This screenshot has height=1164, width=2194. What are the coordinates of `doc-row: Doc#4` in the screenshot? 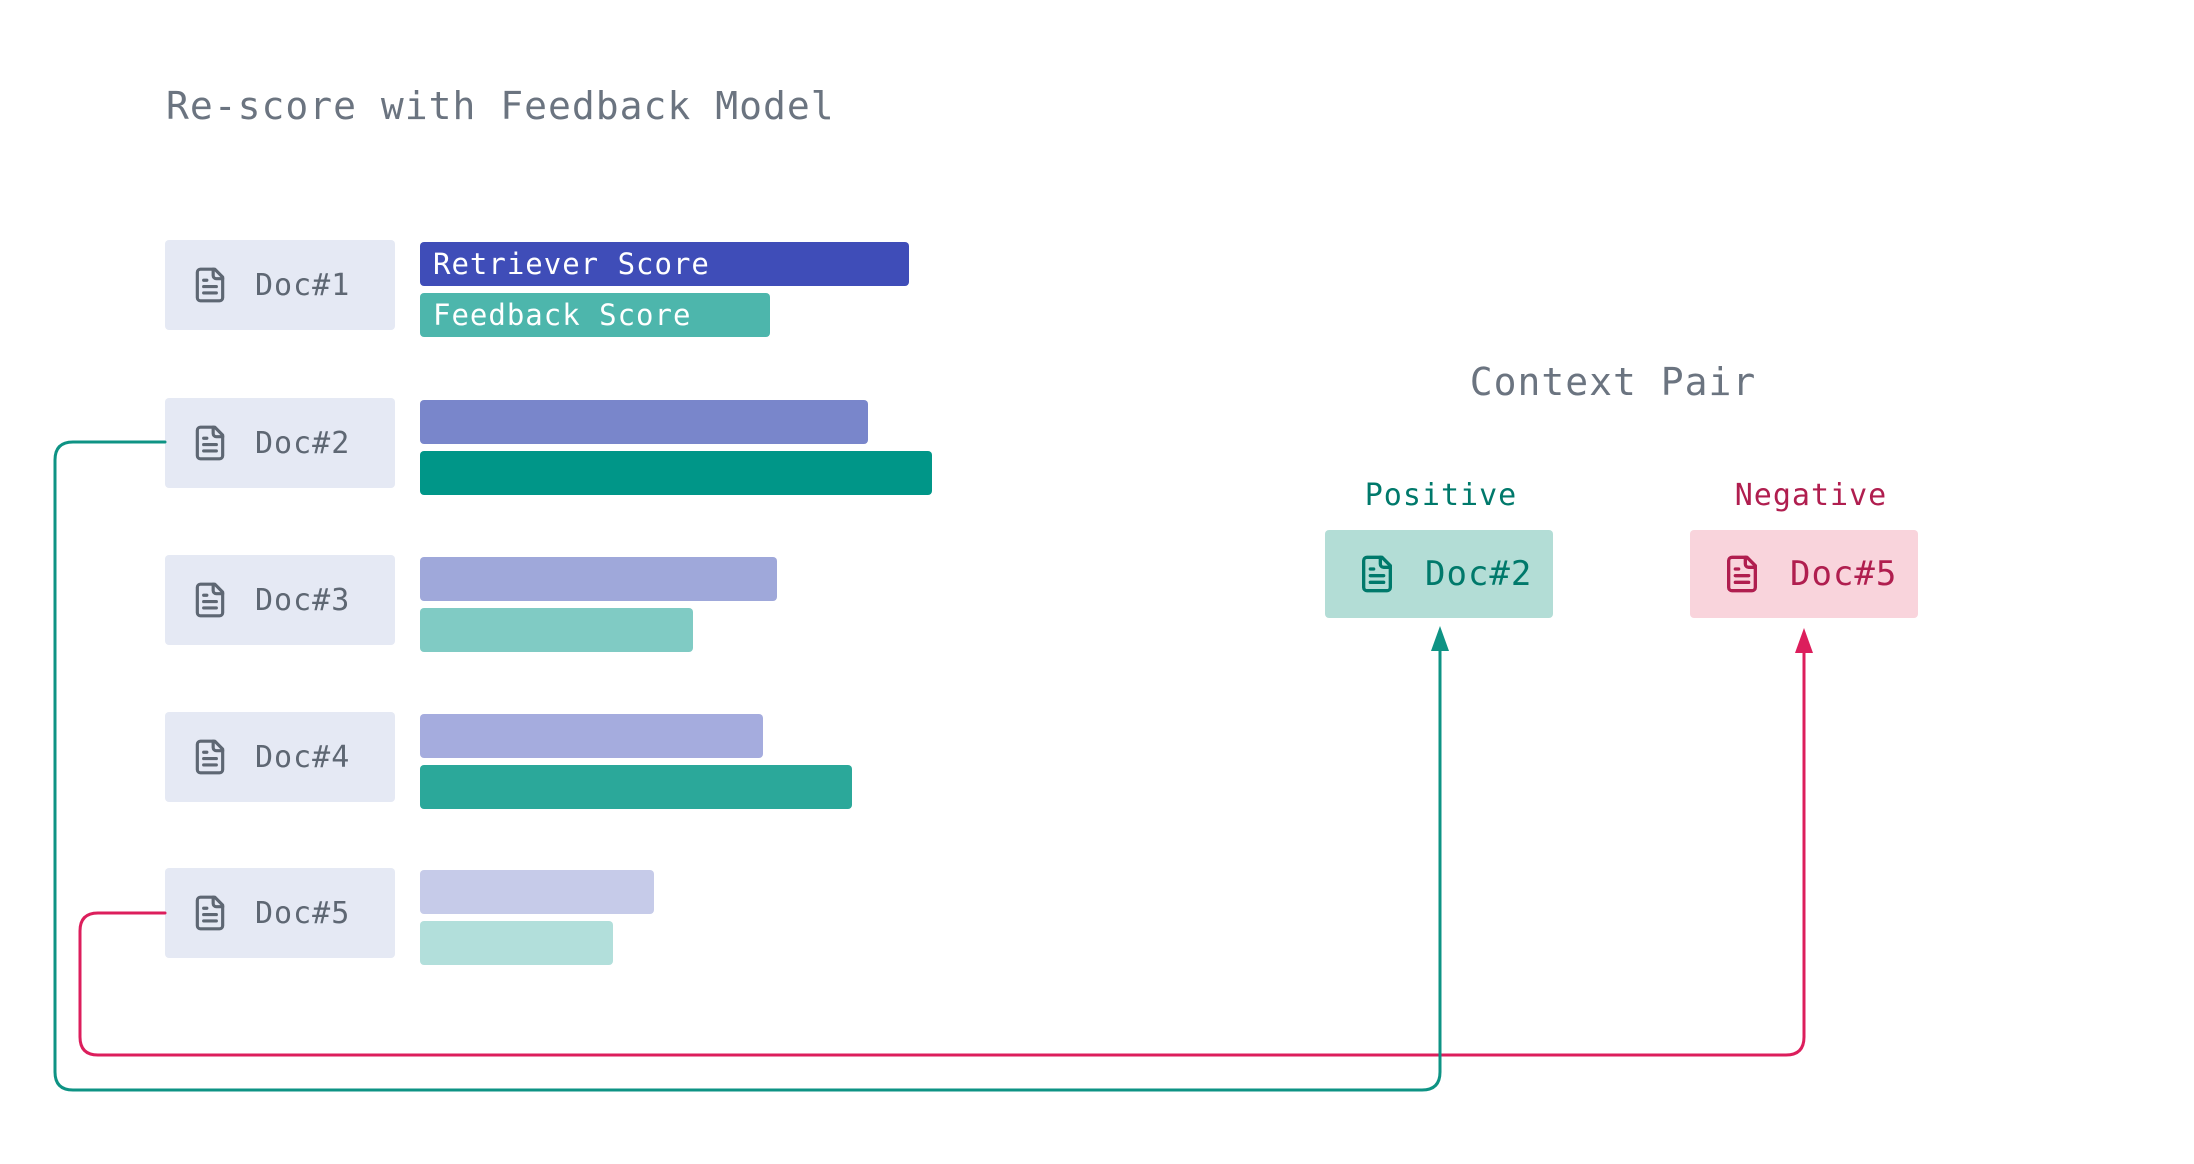 It's located at (665, 762).